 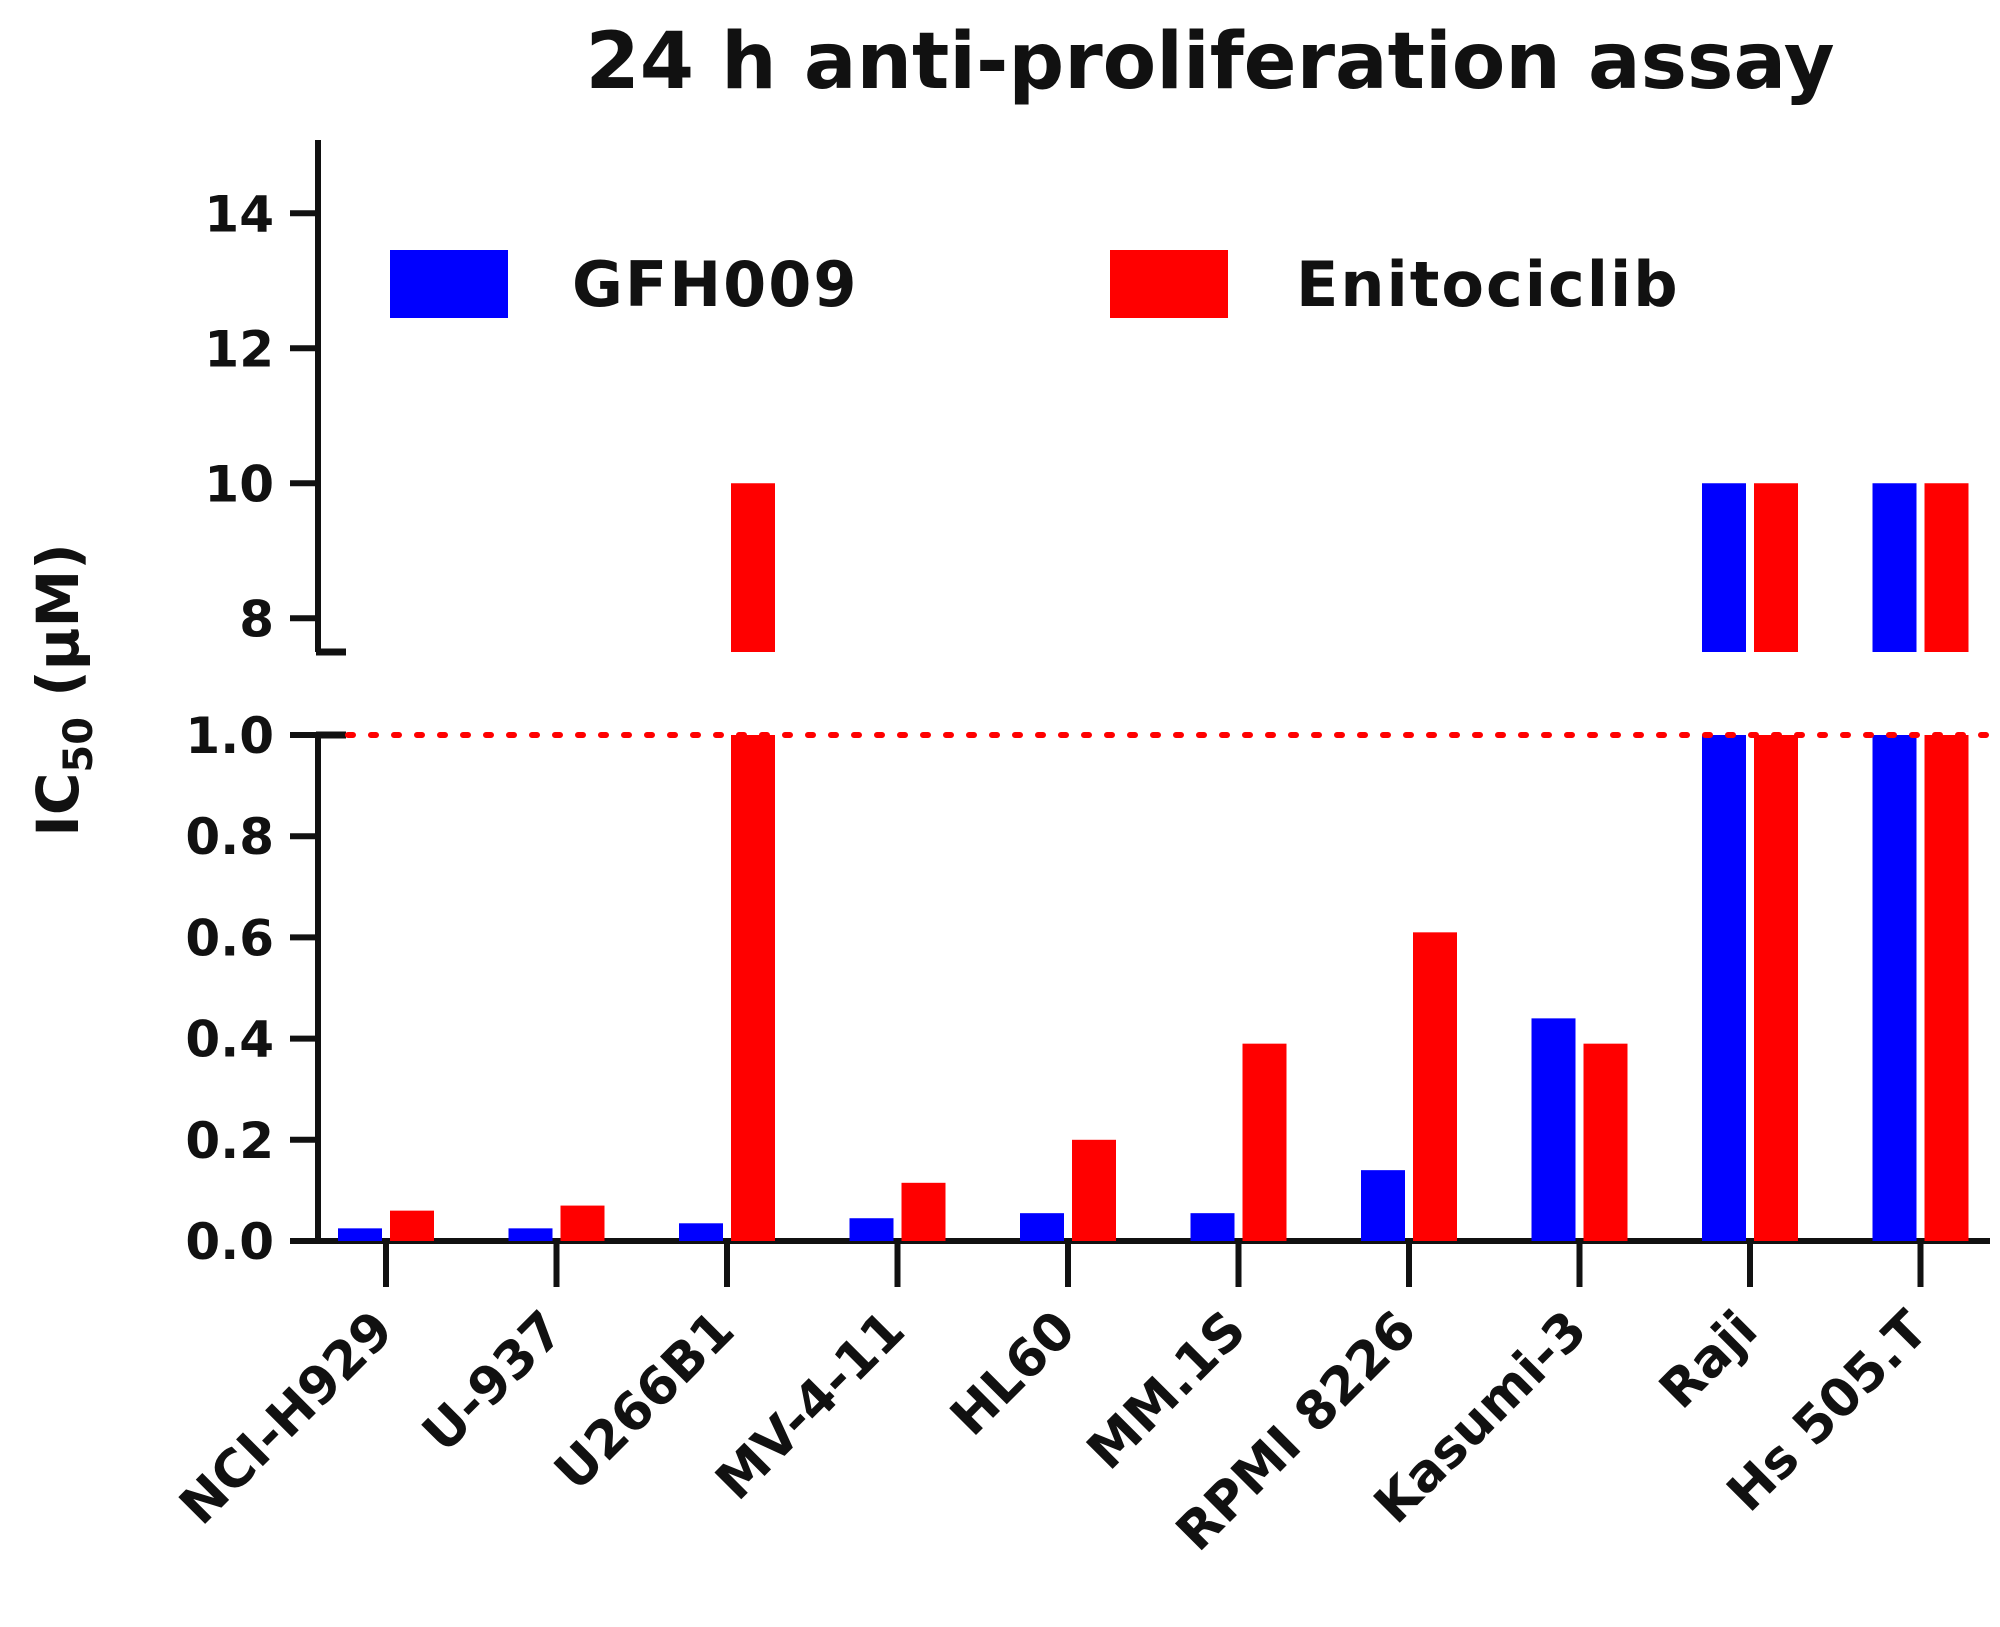 What do you see at coordinates (239, 349) in the screenshot?
I see `y-tick-label: 12` at bounding box center [239, 349].